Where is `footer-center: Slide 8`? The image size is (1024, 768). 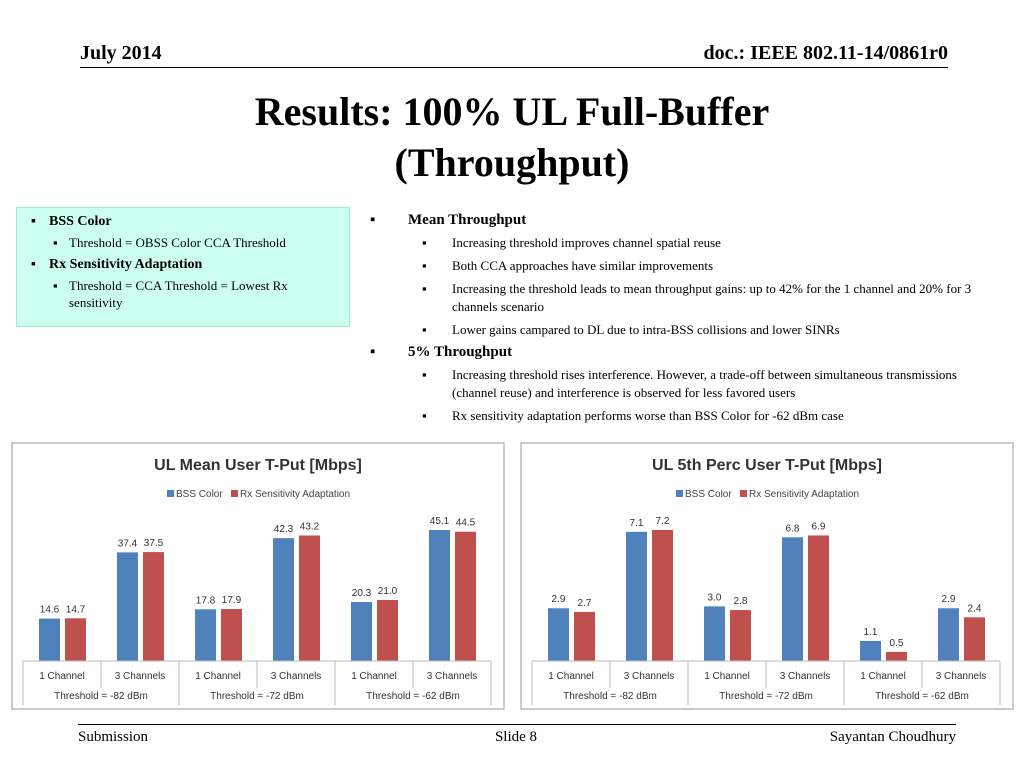
footer-center: Slide 8 is located at coordinates (516, 737).